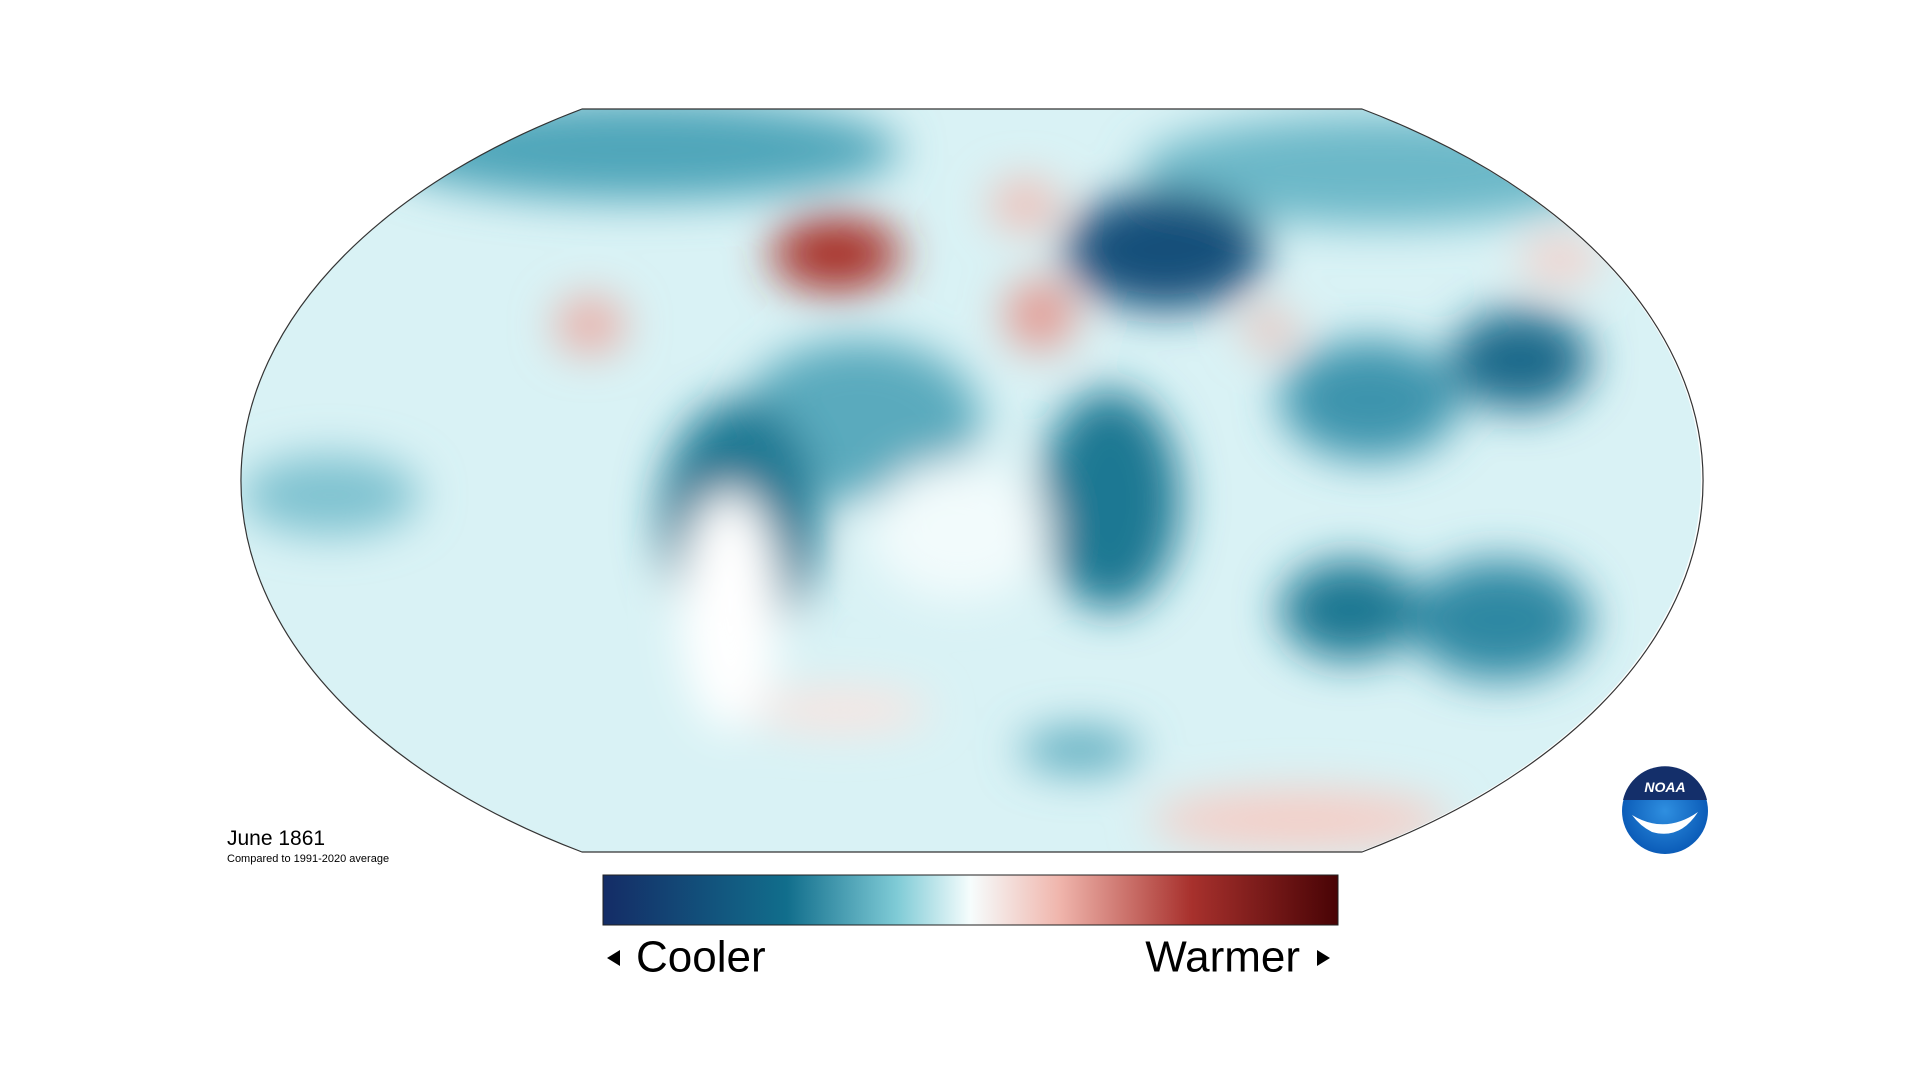 This screenshot has width=1920, height=1080. Describe the element at coordinates (613, 958) in the screenshot. I see `arrow-left` at that location.